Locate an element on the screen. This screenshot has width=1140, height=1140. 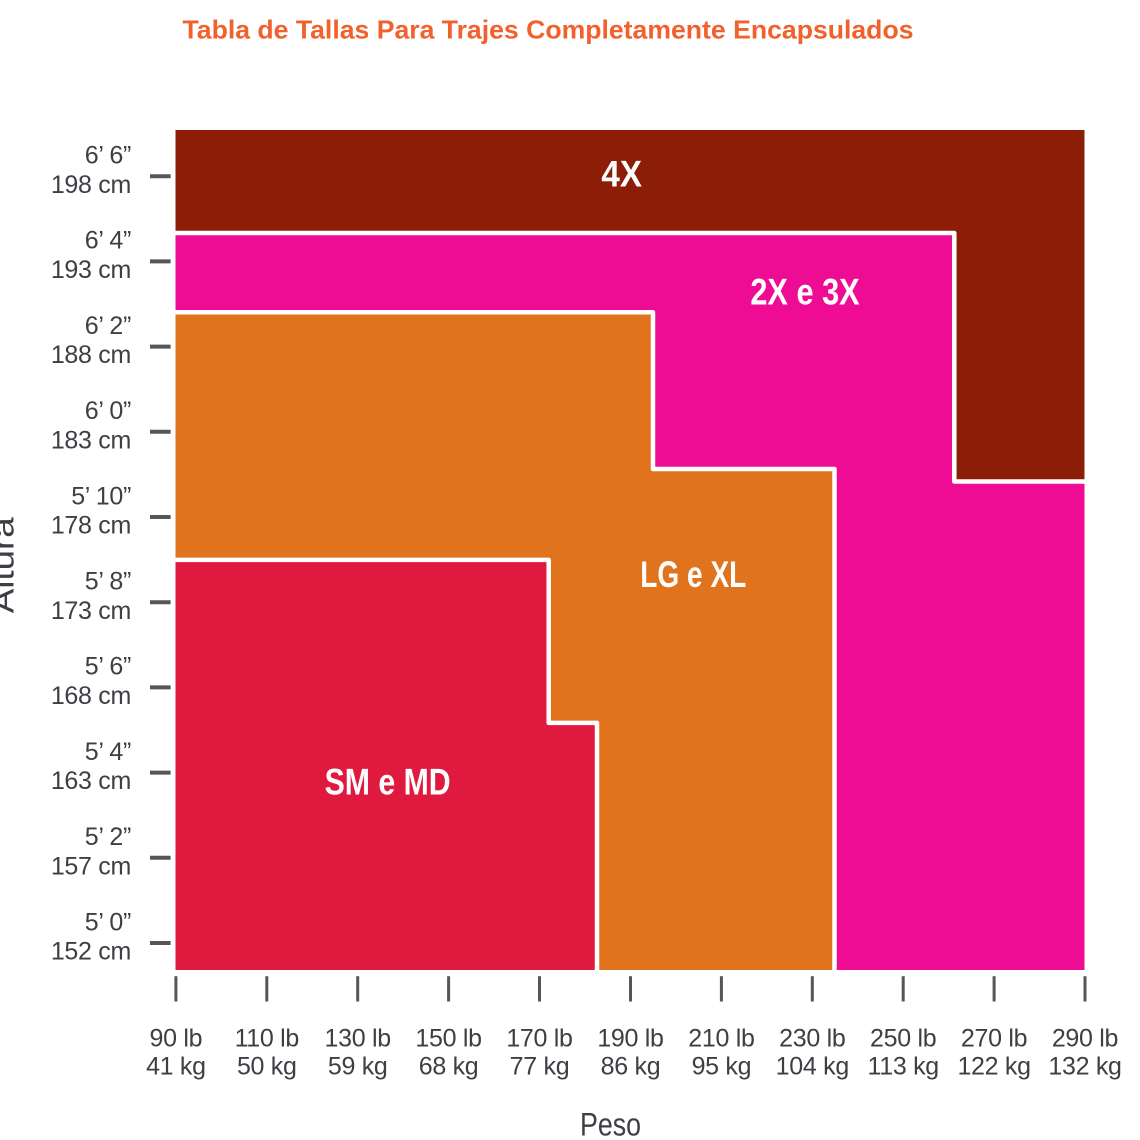
svg-text: 178 cm is located at coordinates (91, 526).